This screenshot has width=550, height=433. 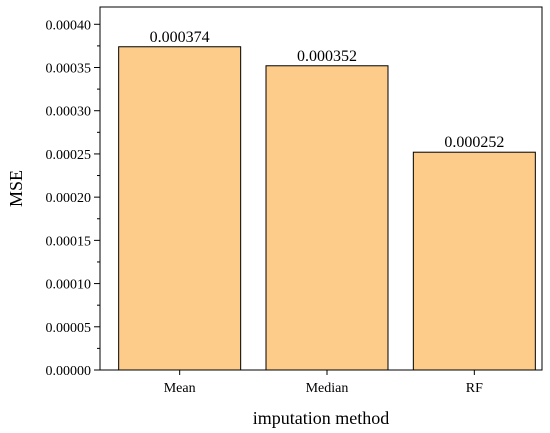 What do you see at coordinates (69, 241) in the screenshot?
I see `y-tick-label: 0.00015` at bounding box center [69, 241].